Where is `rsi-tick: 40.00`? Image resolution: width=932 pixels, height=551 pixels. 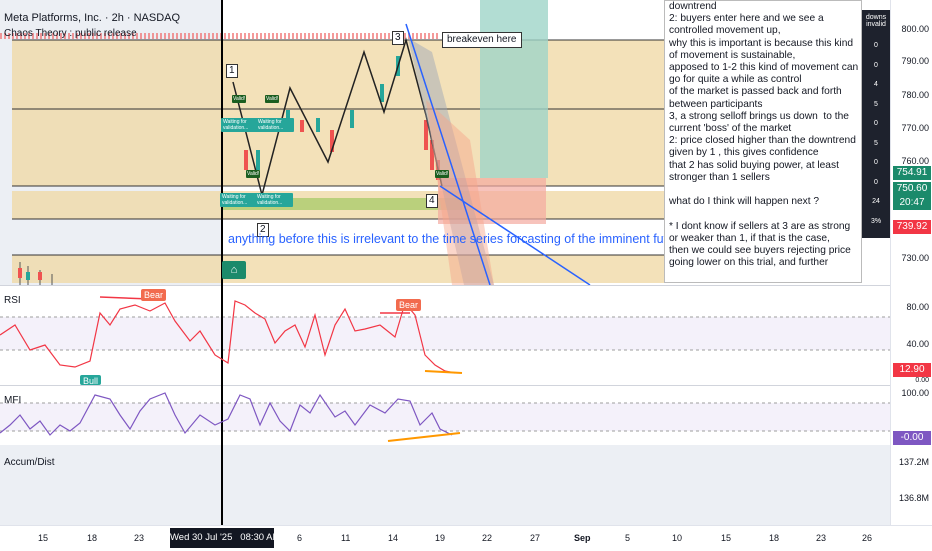
rsi-tick: 40.00 is located at coordinates (917, 344).